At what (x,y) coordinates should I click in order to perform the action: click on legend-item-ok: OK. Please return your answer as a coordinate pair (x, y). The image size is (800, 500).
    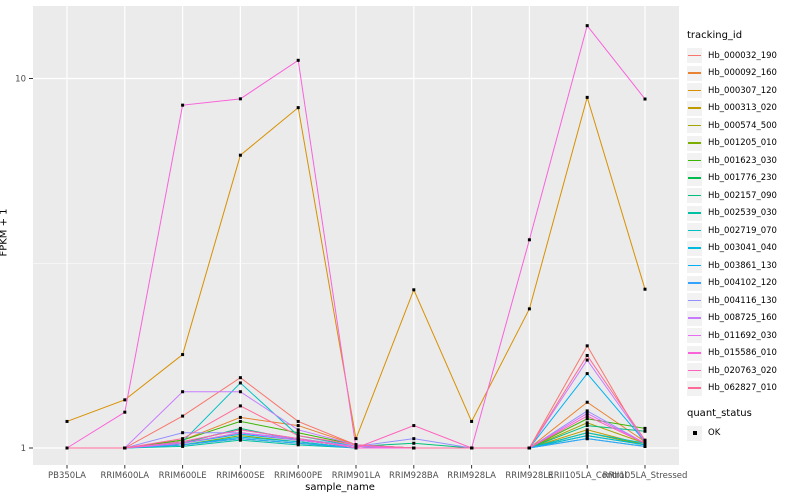
    Looking at the image, I should click on (743, 433).